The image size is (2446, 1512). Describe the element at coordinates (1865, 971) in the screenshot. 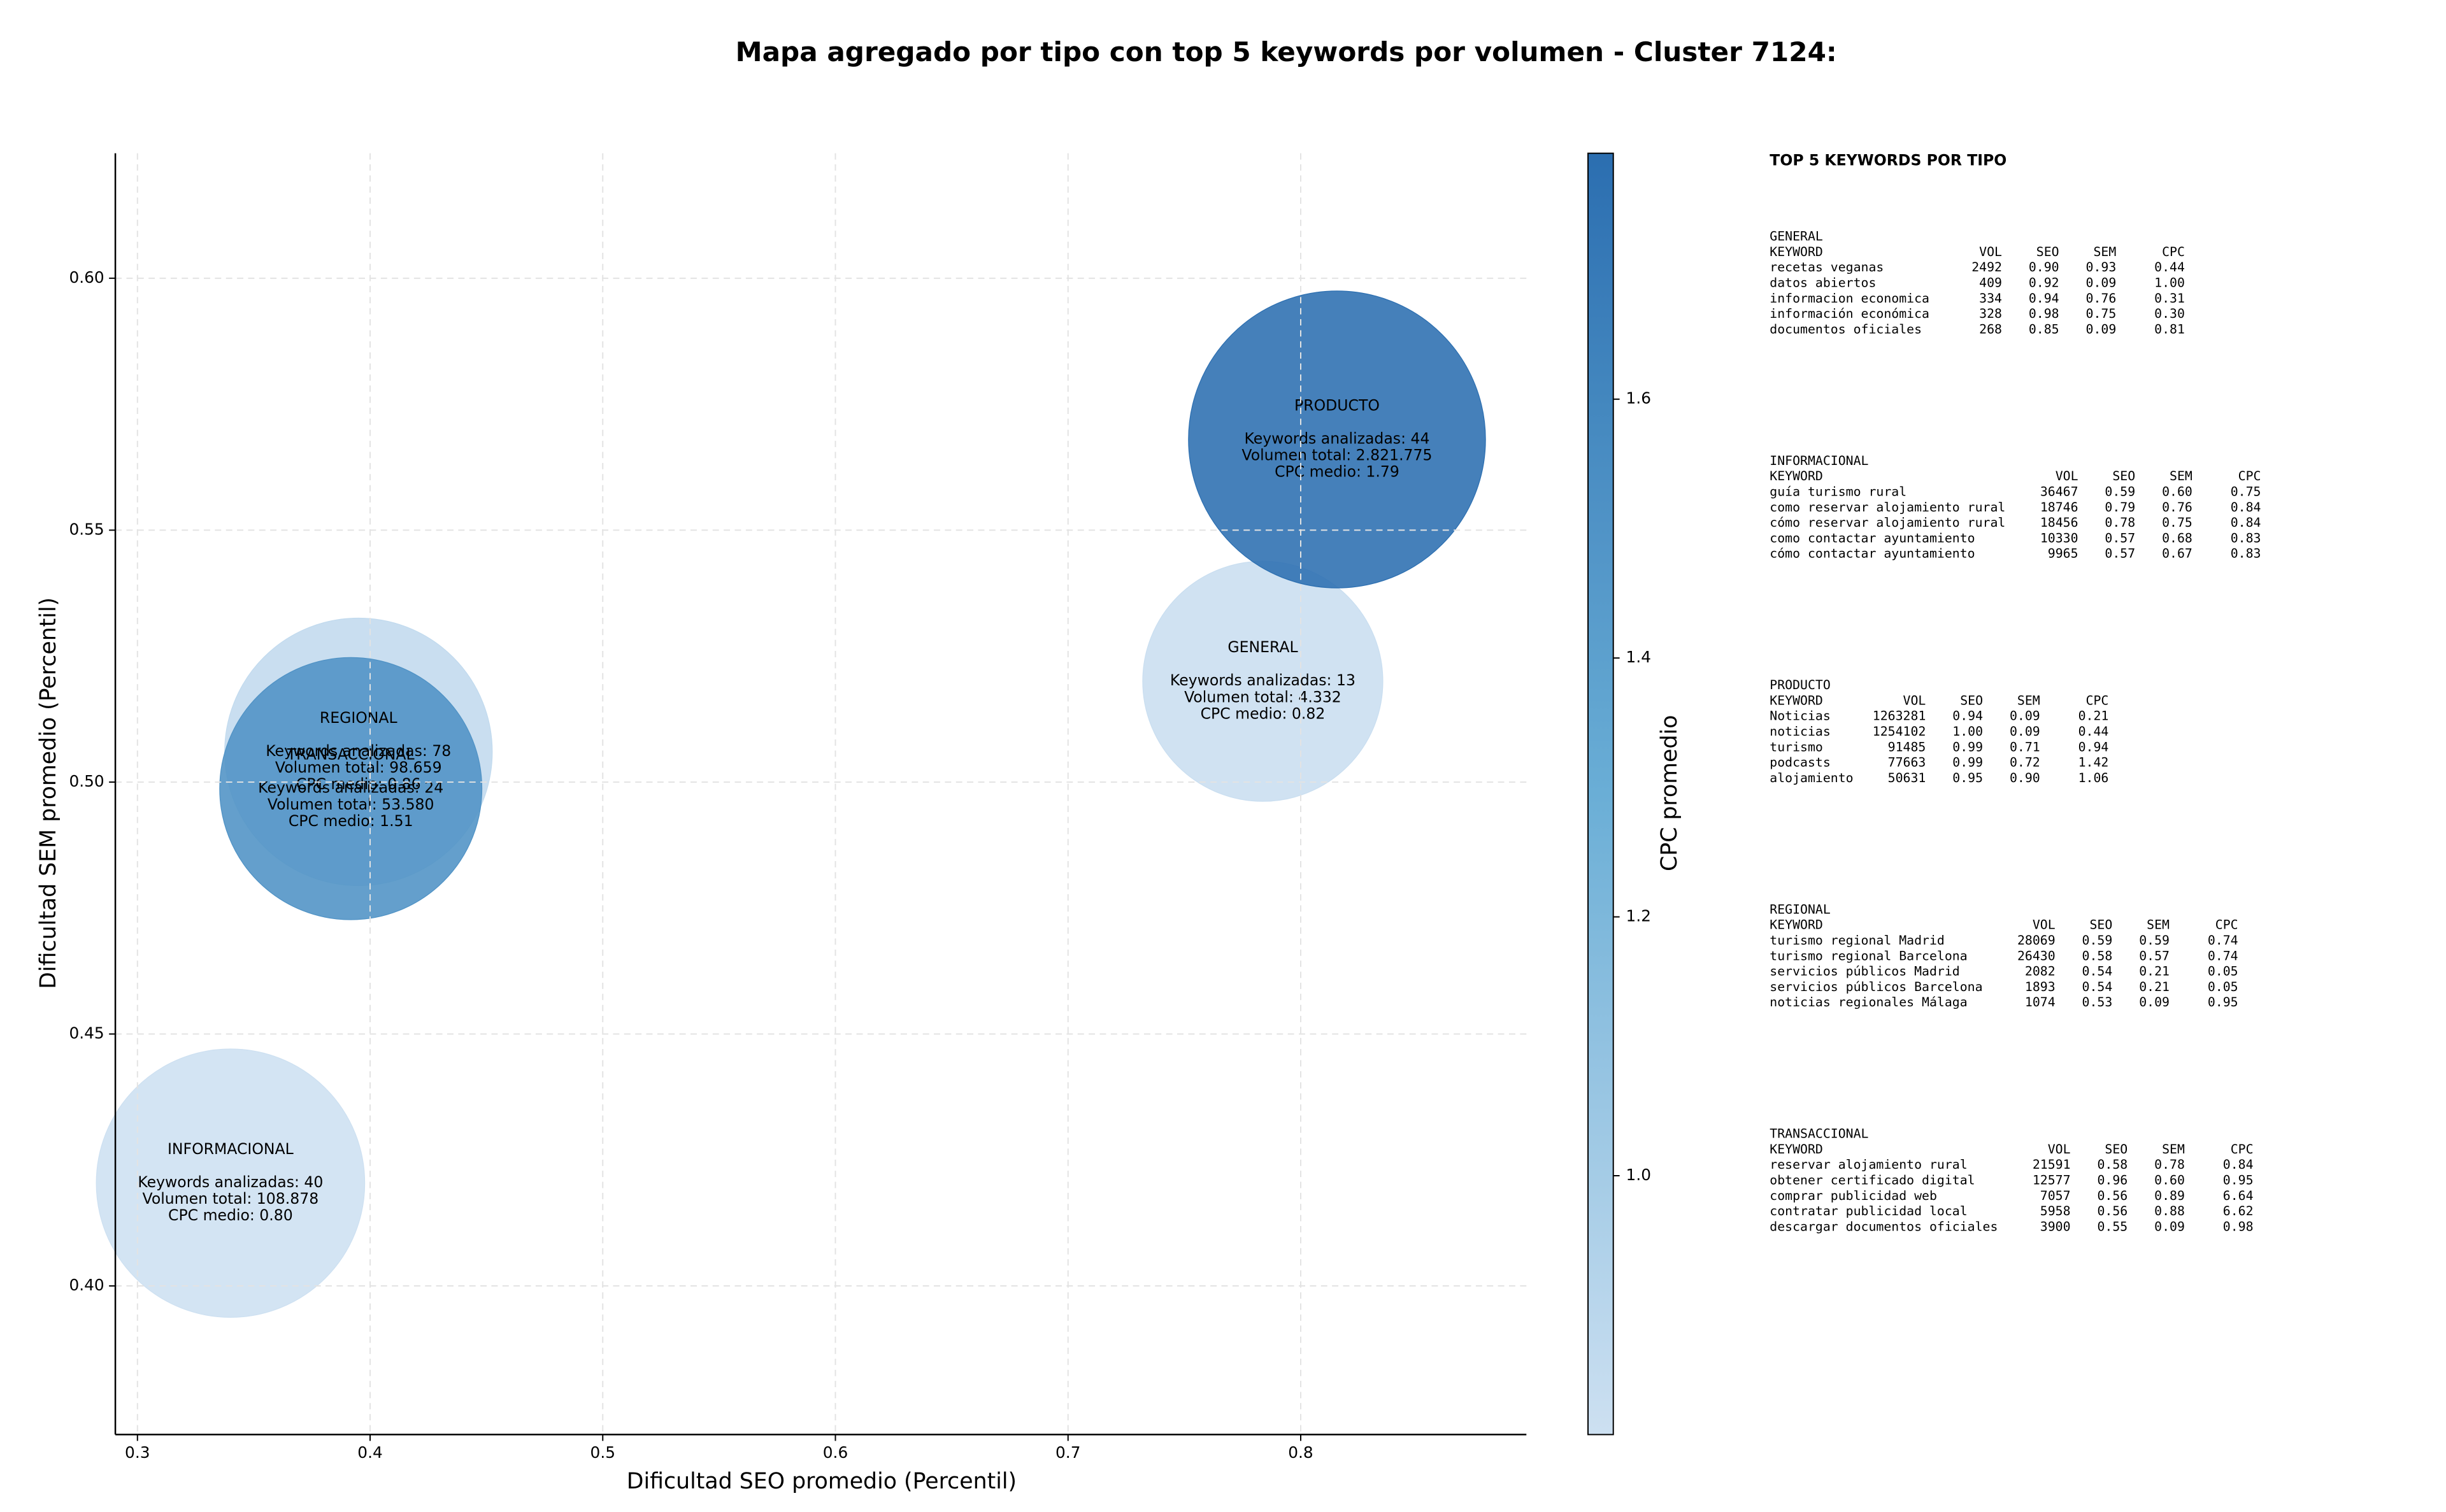

I see `table-cell: servicios públicos Madrid` at that location.